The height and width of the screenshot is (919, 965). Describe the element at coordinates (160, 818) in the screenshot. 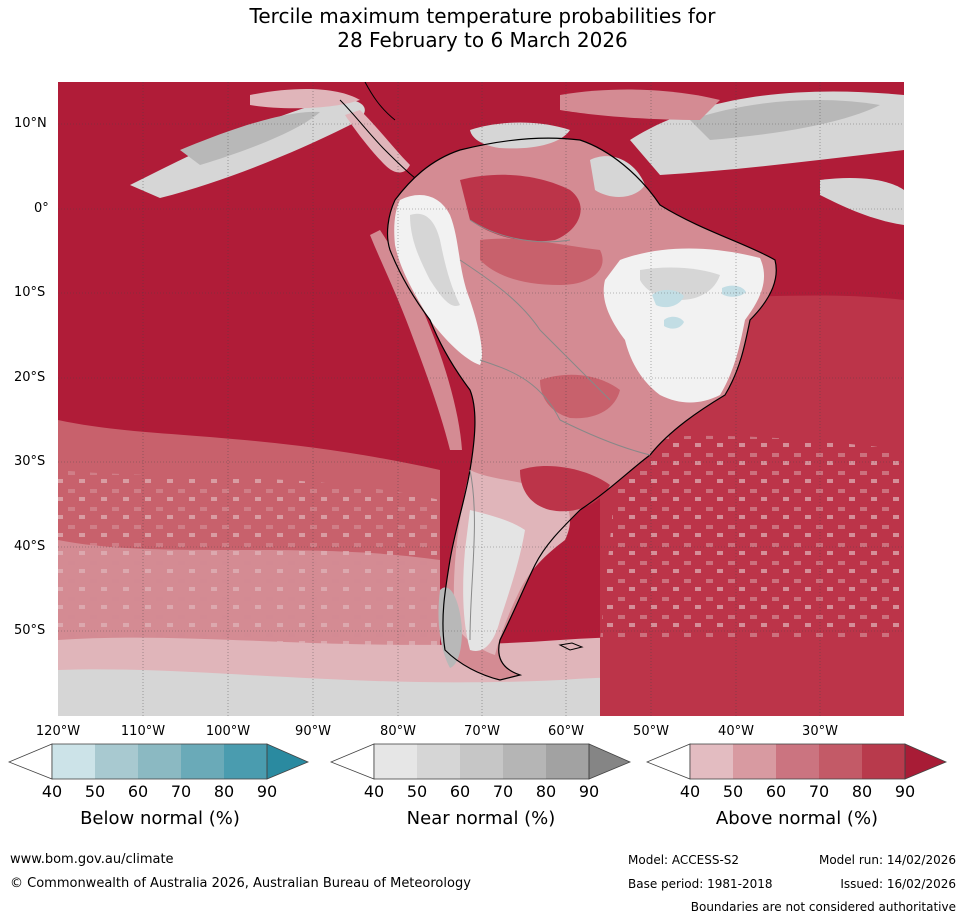

I see `colorbar-title-below: Below normal (%)` at that location.